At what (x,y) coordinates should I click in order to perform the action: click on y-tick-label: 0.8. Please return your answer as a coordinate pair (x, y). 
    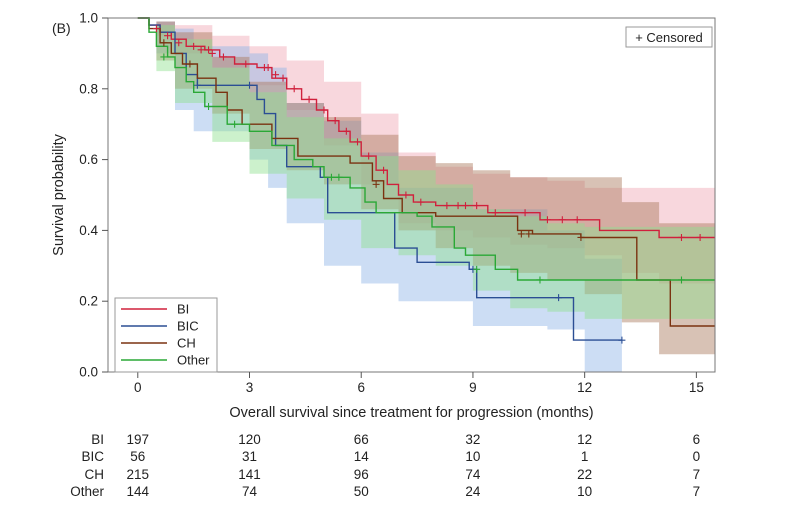
    Looking at the image, I should click on (88, 88).